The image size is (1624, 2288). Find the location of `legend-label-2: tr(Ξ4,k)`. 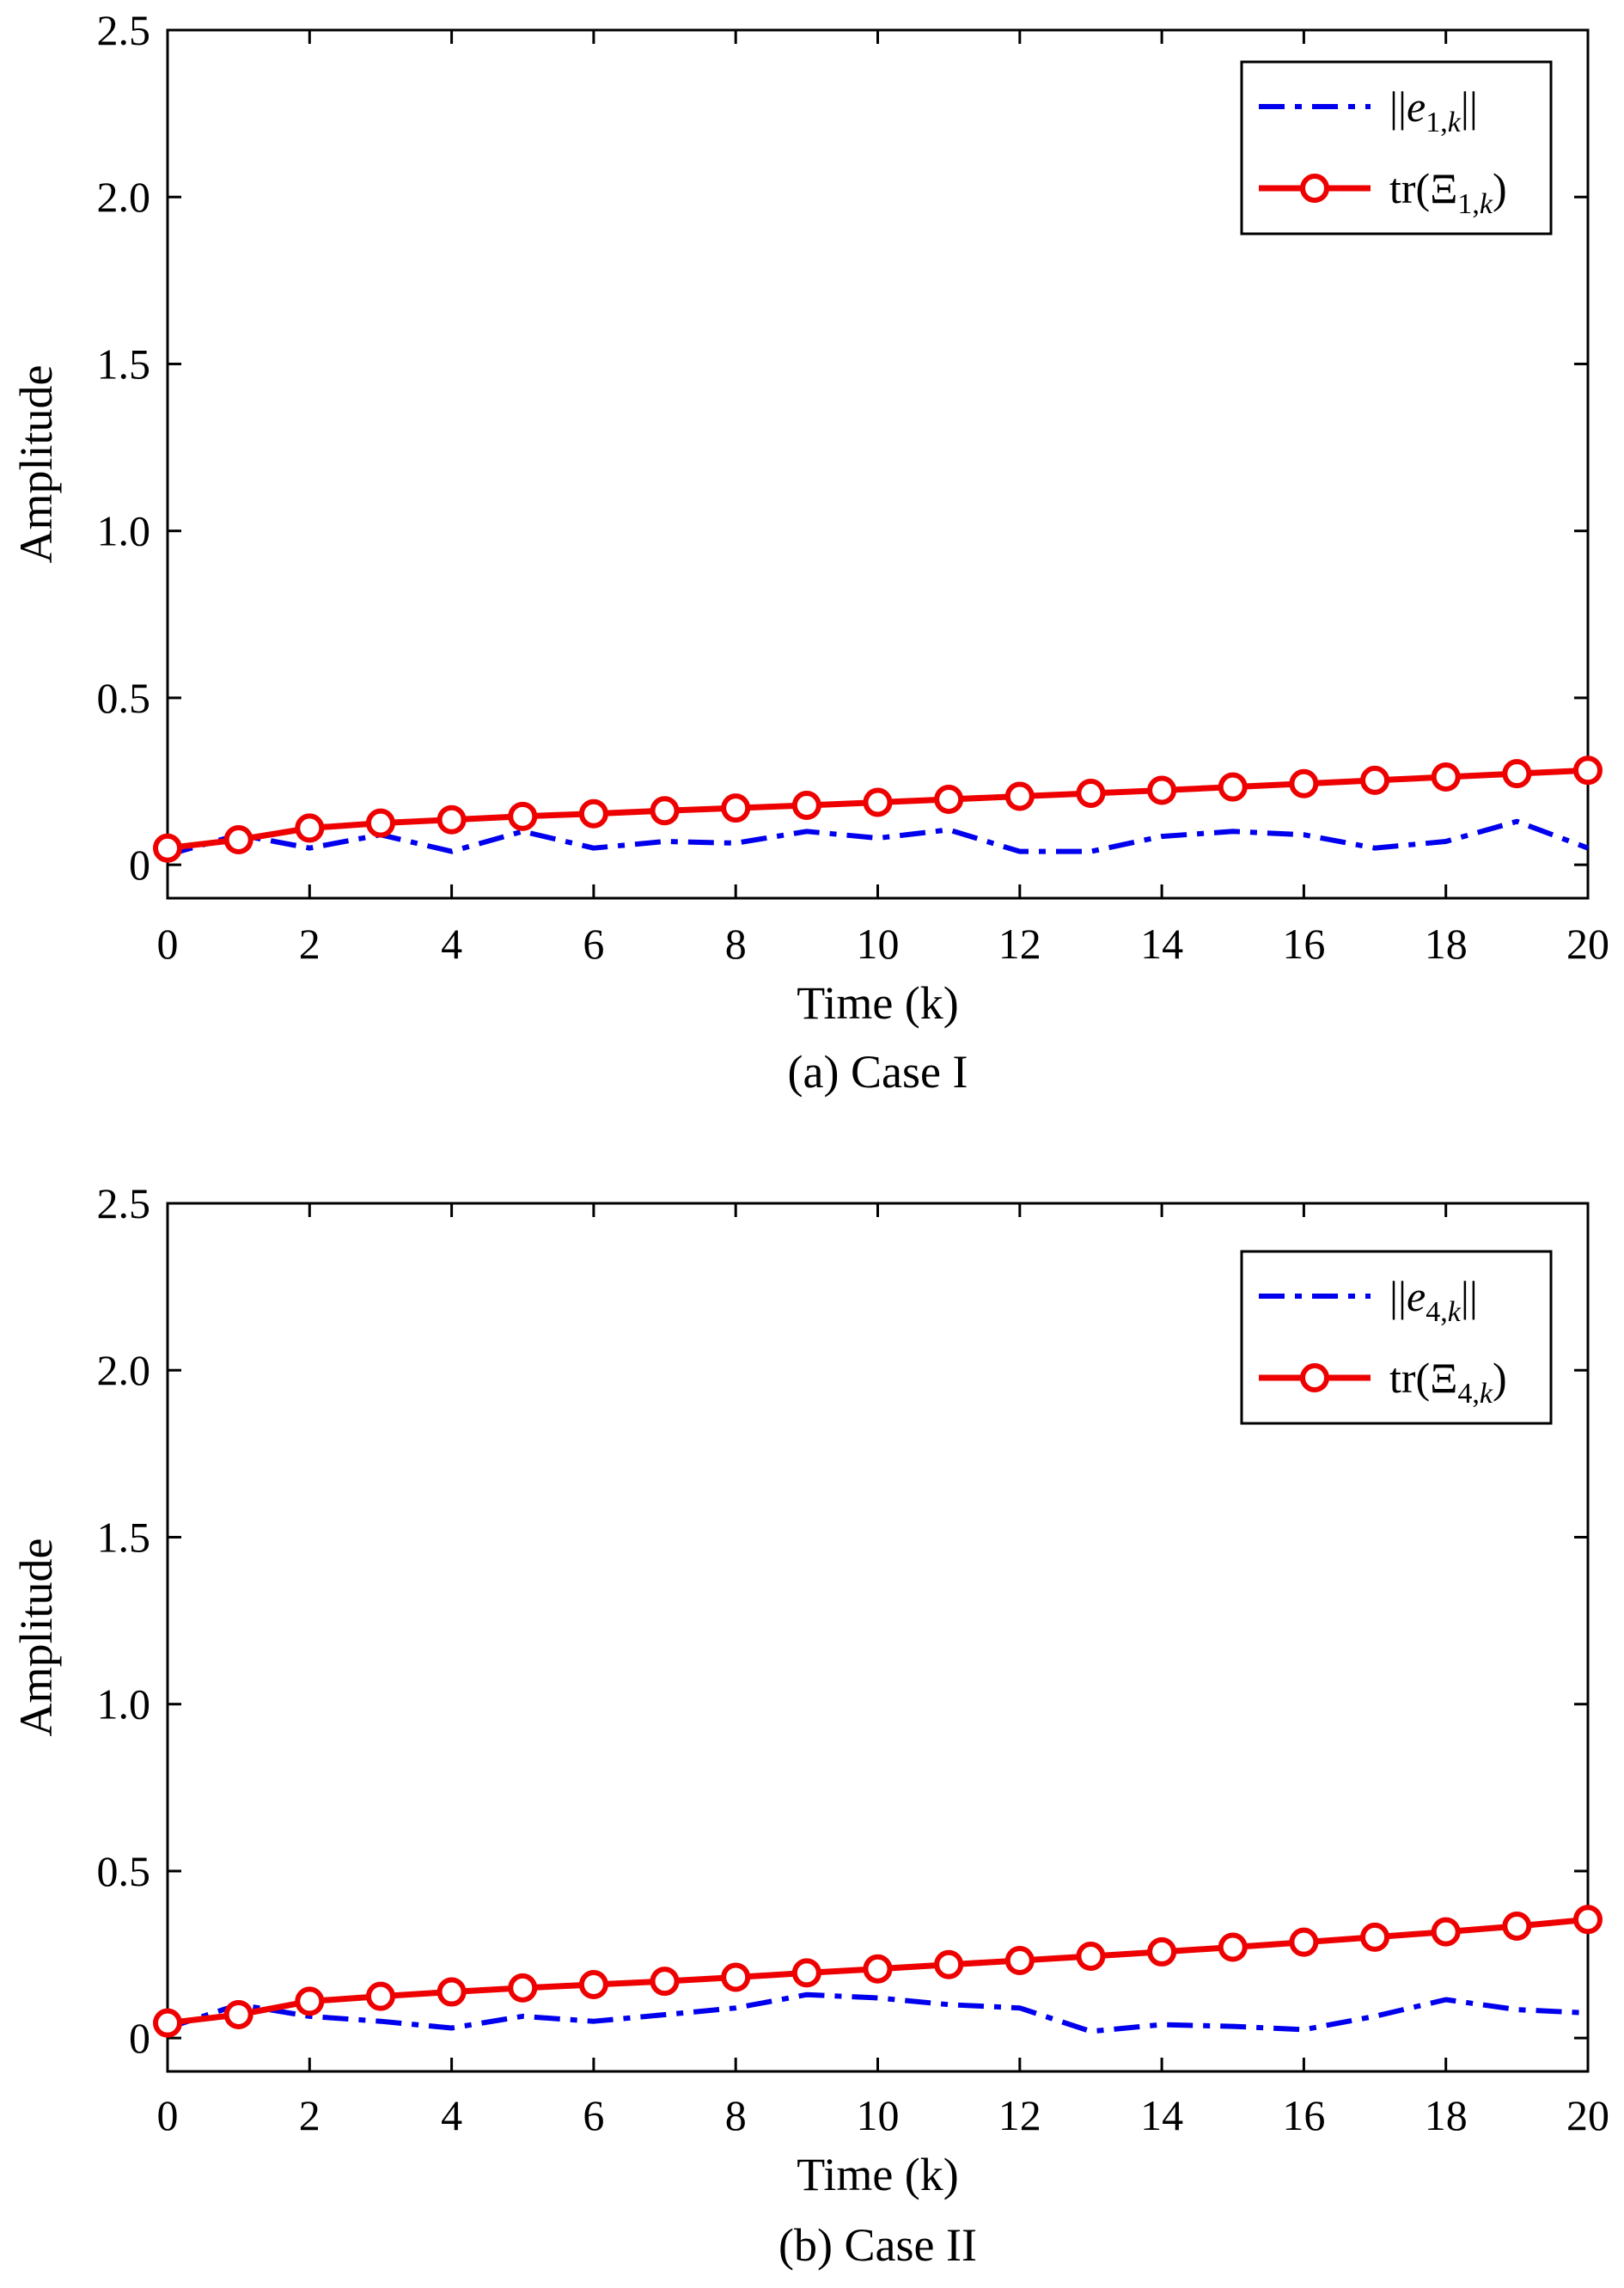

legend-label-2: tr(Ξ4,k) is located at coordinates (1448, 1382).